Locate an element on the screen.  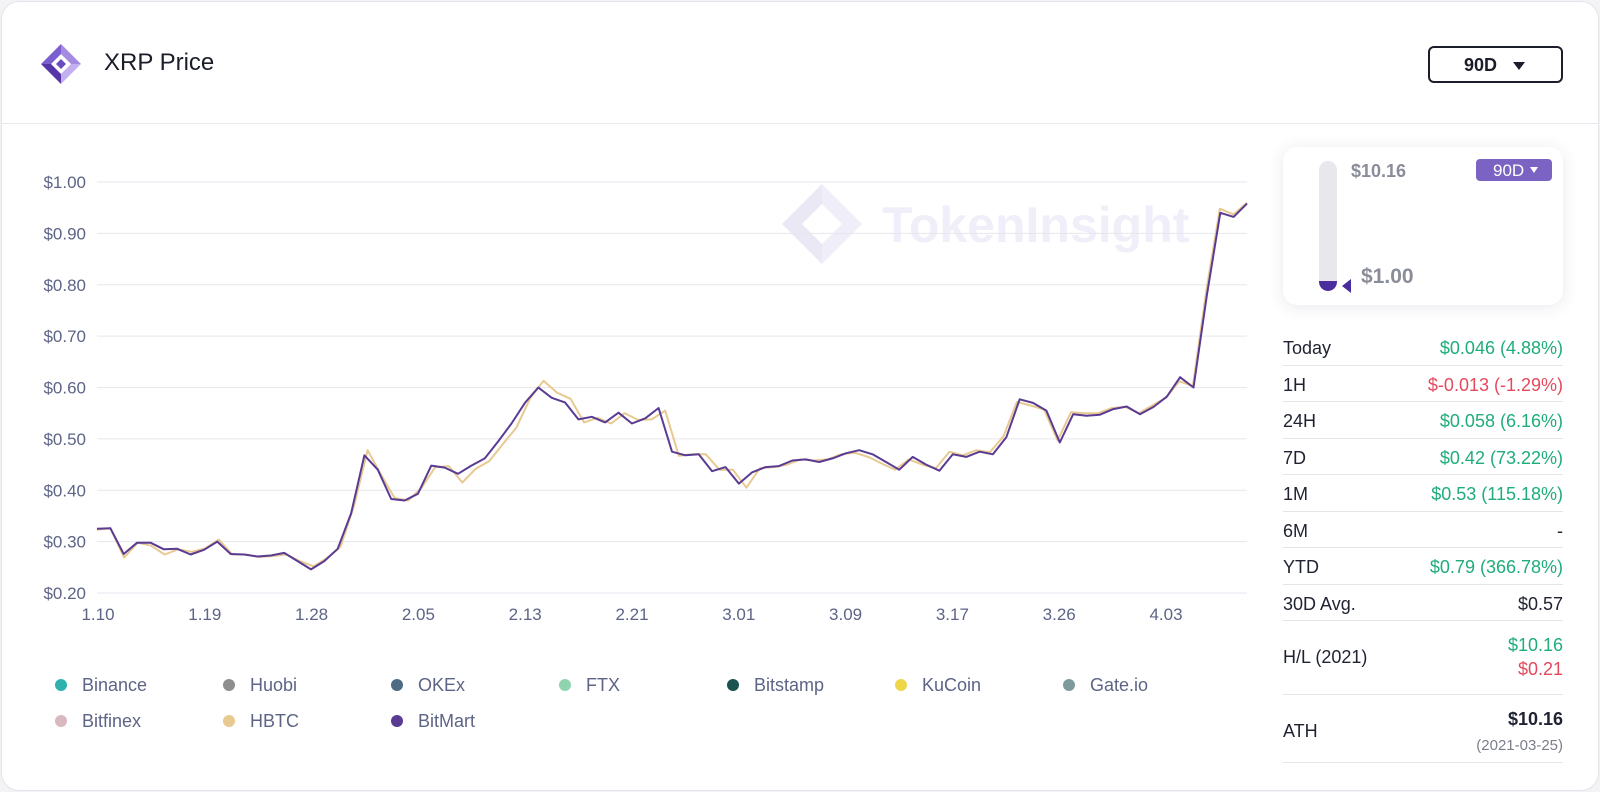
stat-label: 6M is located at coordinates (1296, 530).